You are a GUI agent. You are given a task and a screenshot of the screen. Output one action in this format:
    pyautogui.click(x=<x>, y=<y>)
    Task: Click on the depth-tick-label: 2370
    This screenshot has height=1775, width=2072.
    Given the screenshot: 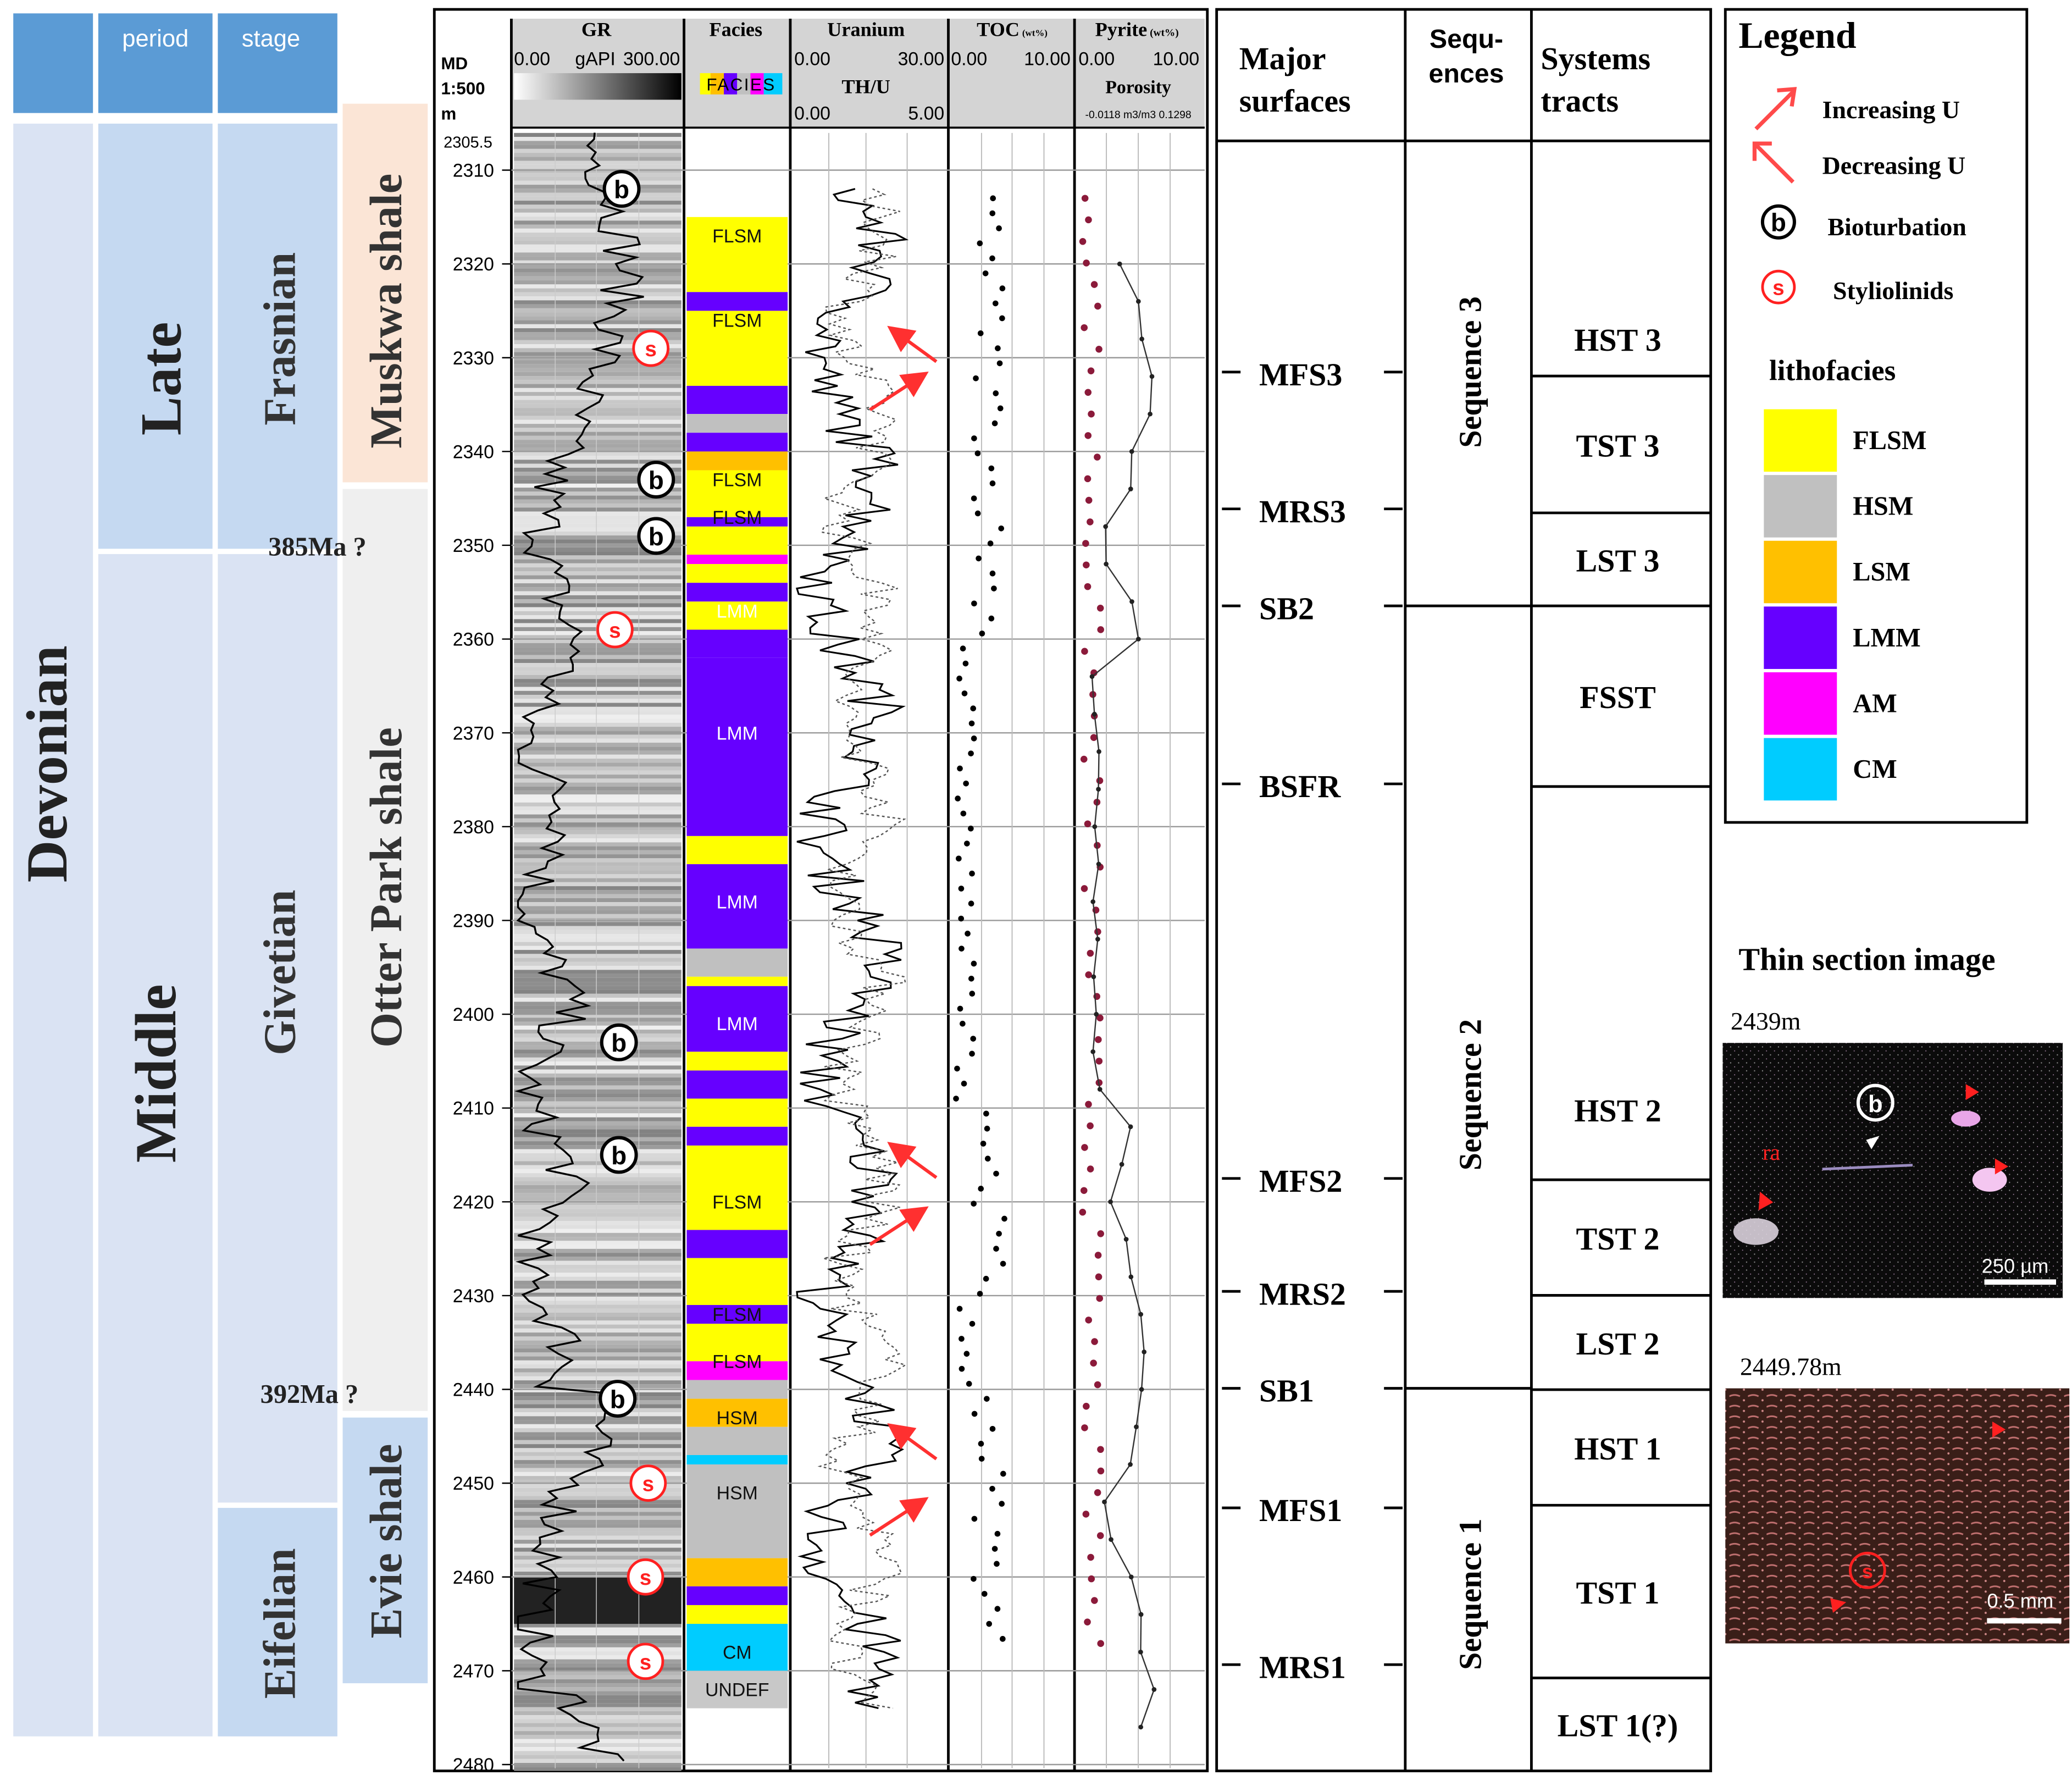 What is the action you would take?
    pyautogui.click(x=473, y=733)
    